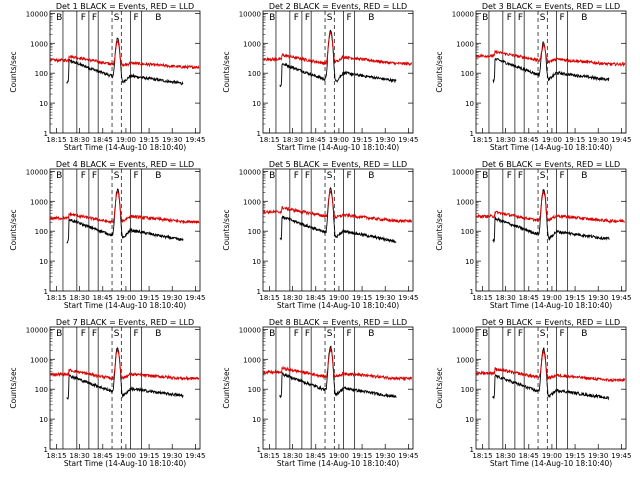  Describe the element at coordinates (125, 164) in the screenshot. I see `panel-title: Det 4 BLACK = Events, RED = LLD` at that location.